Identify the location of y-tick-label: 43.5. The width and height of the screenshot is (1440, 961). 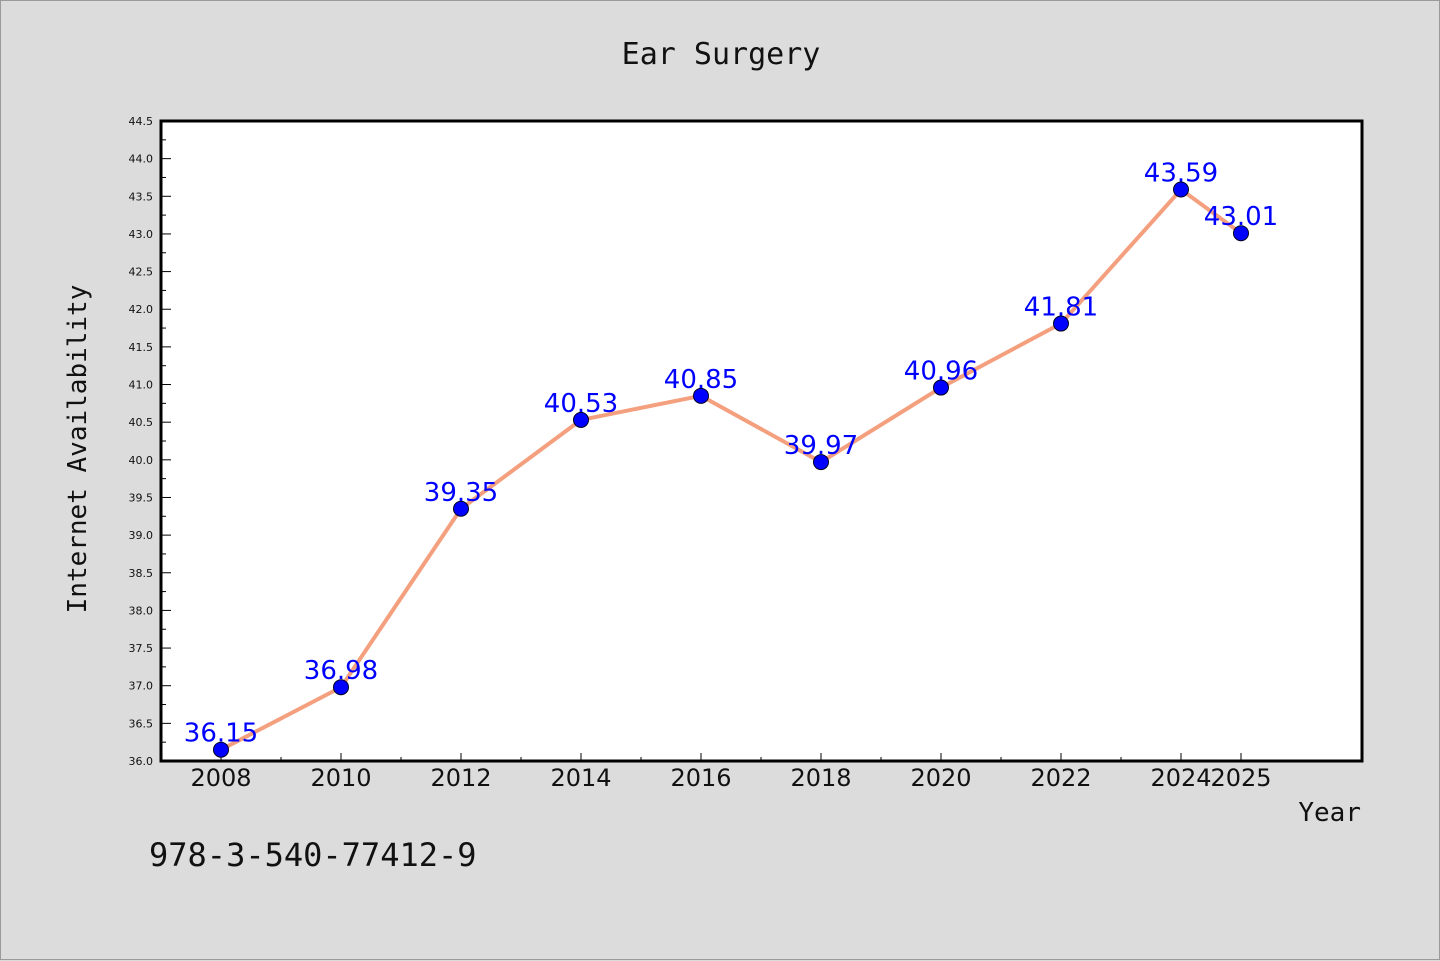
(141, 196).